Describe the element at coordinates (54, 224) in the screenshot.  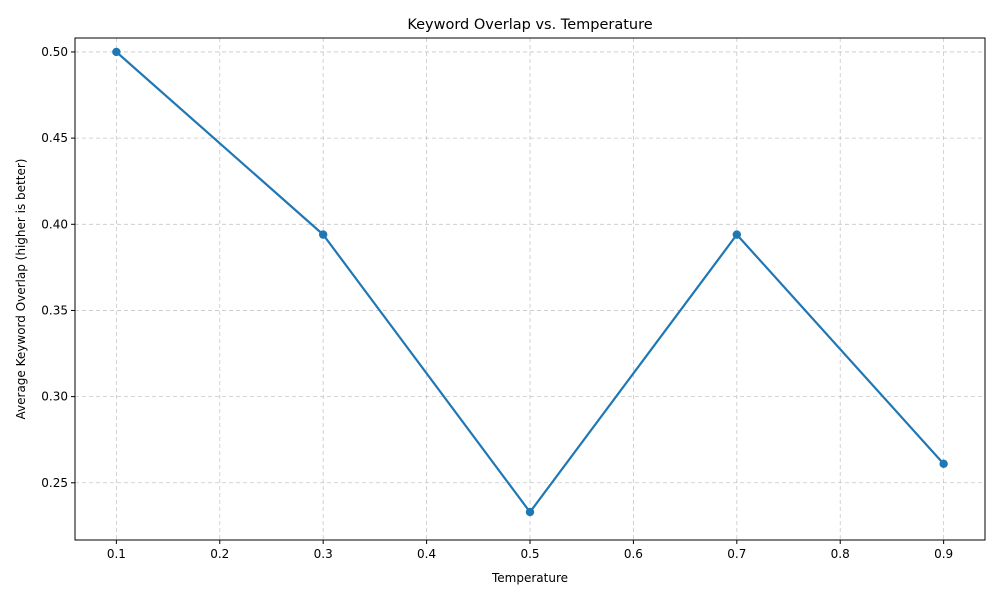
I see `y-tick-label: 0.40` at that location.